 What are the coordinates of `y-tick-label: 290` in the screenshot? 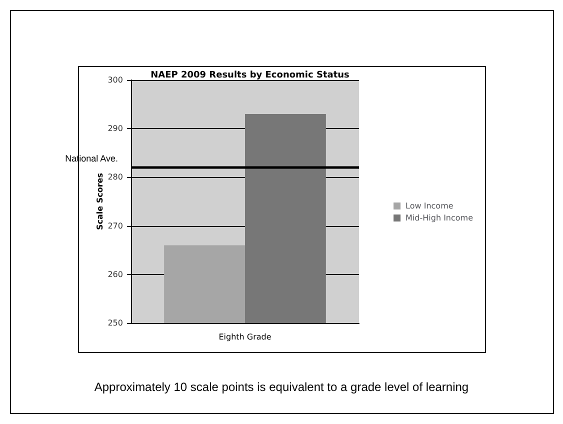 It's located at (115, 129).